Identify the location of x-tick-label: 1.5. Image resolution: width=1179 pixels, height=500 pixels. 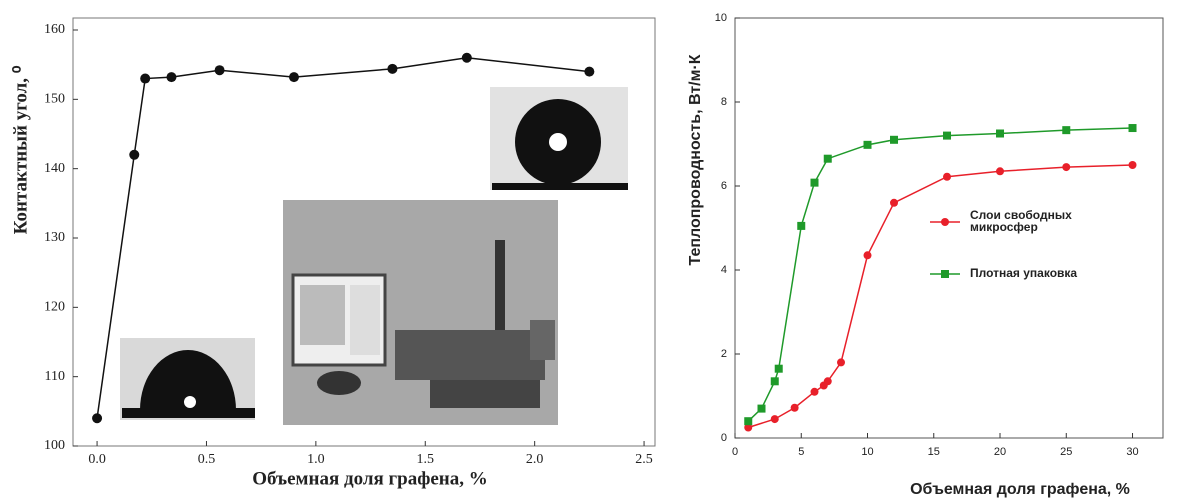
(426, 459).